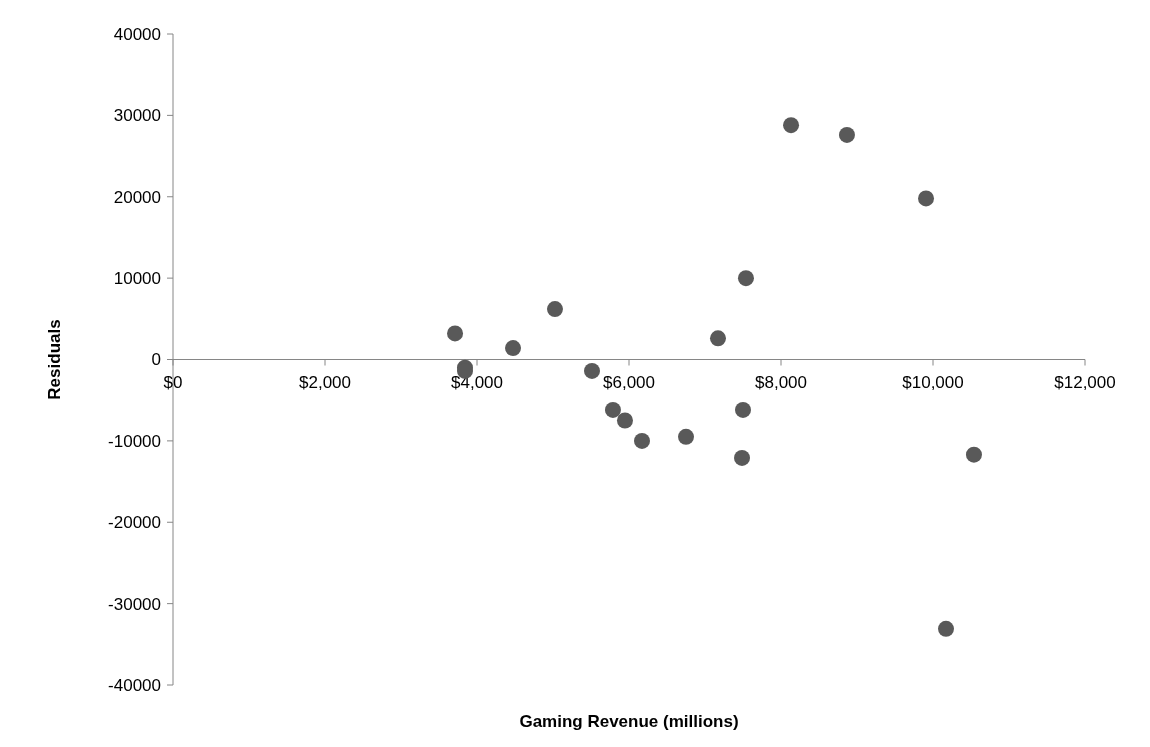 The image size is (1150, 747). Describe the element at coordinates (137, 116) in the screenshot. I see `y-tick-label: 30000` at that location.